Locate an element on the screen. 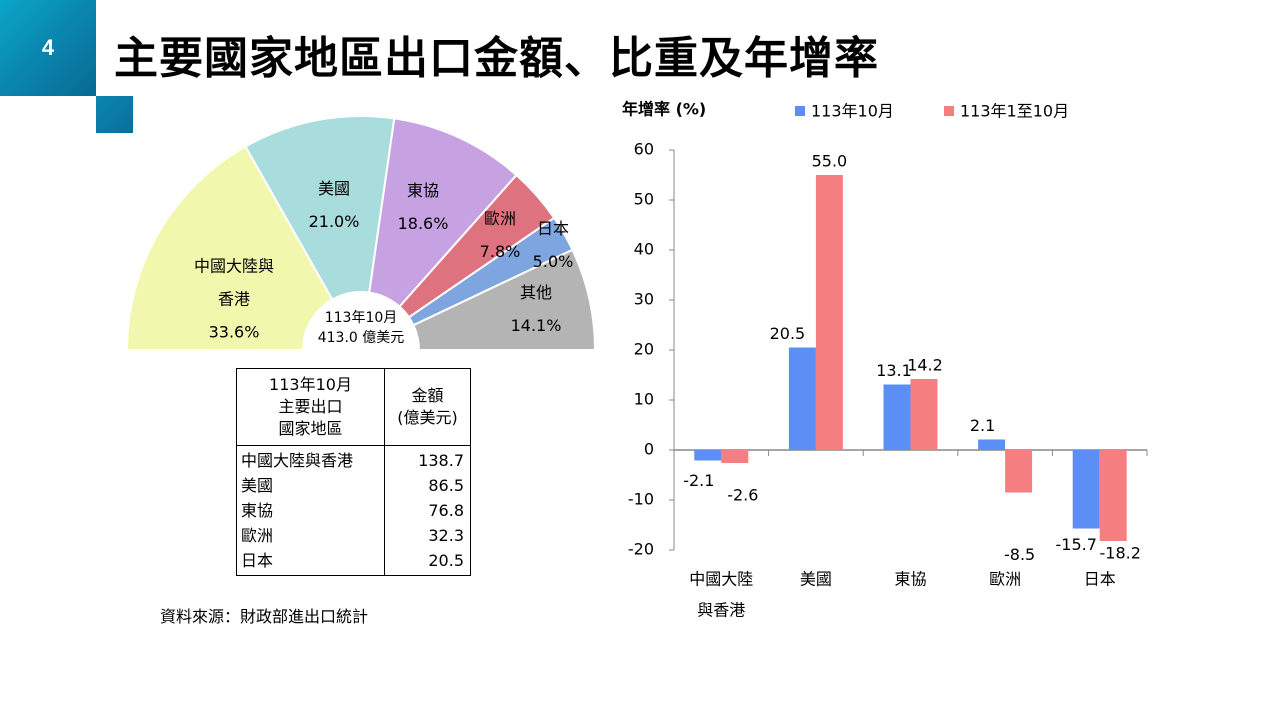  y-tick-label: 30 is located at coordinates (644, 299).